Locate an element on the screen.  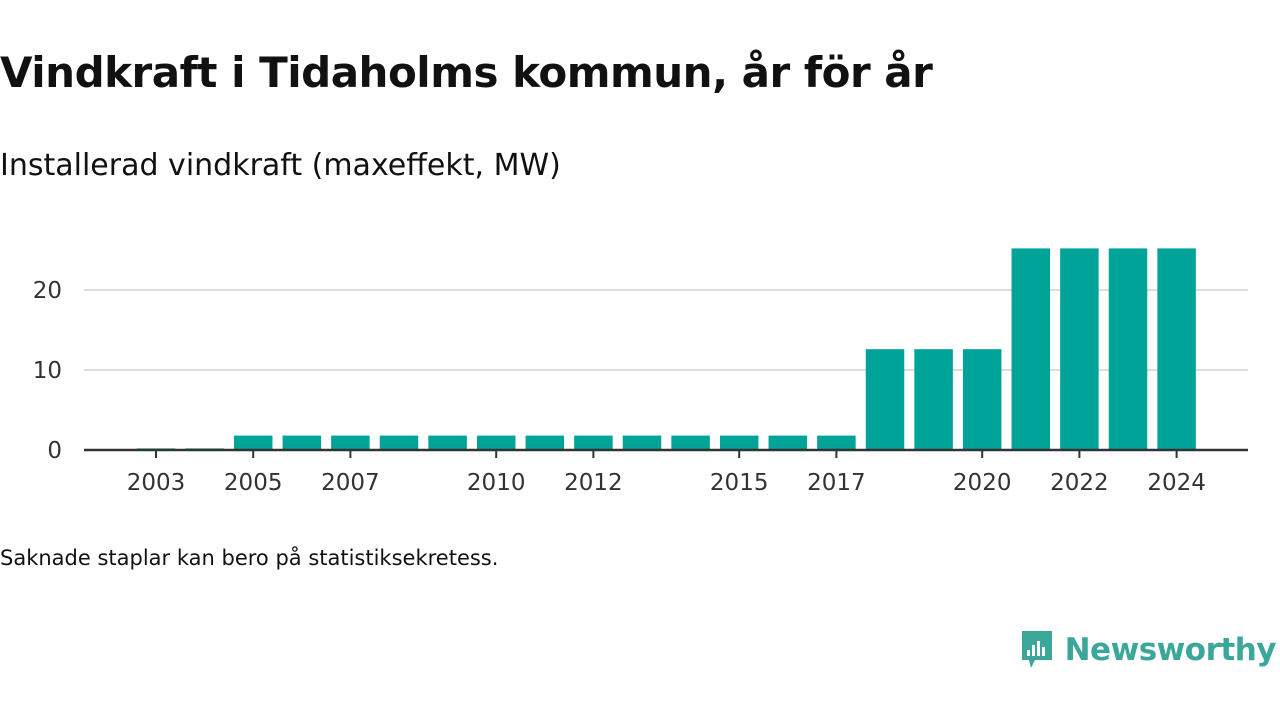
bar-2023 is located at coordinates (1128, 349).